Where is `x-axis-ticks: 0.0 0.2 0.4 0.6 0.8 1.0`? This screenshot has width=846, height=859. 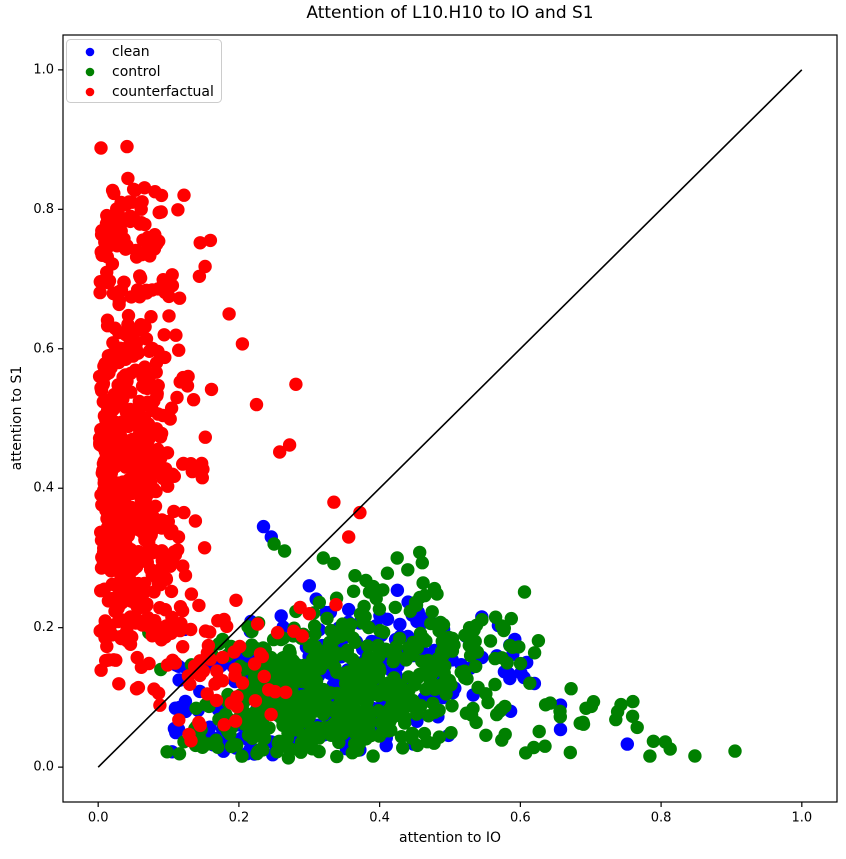
x-axis-ticks: 0.0 0.2 0.4 0.6 0.8 1.0 is located at coordinates (450, 814).